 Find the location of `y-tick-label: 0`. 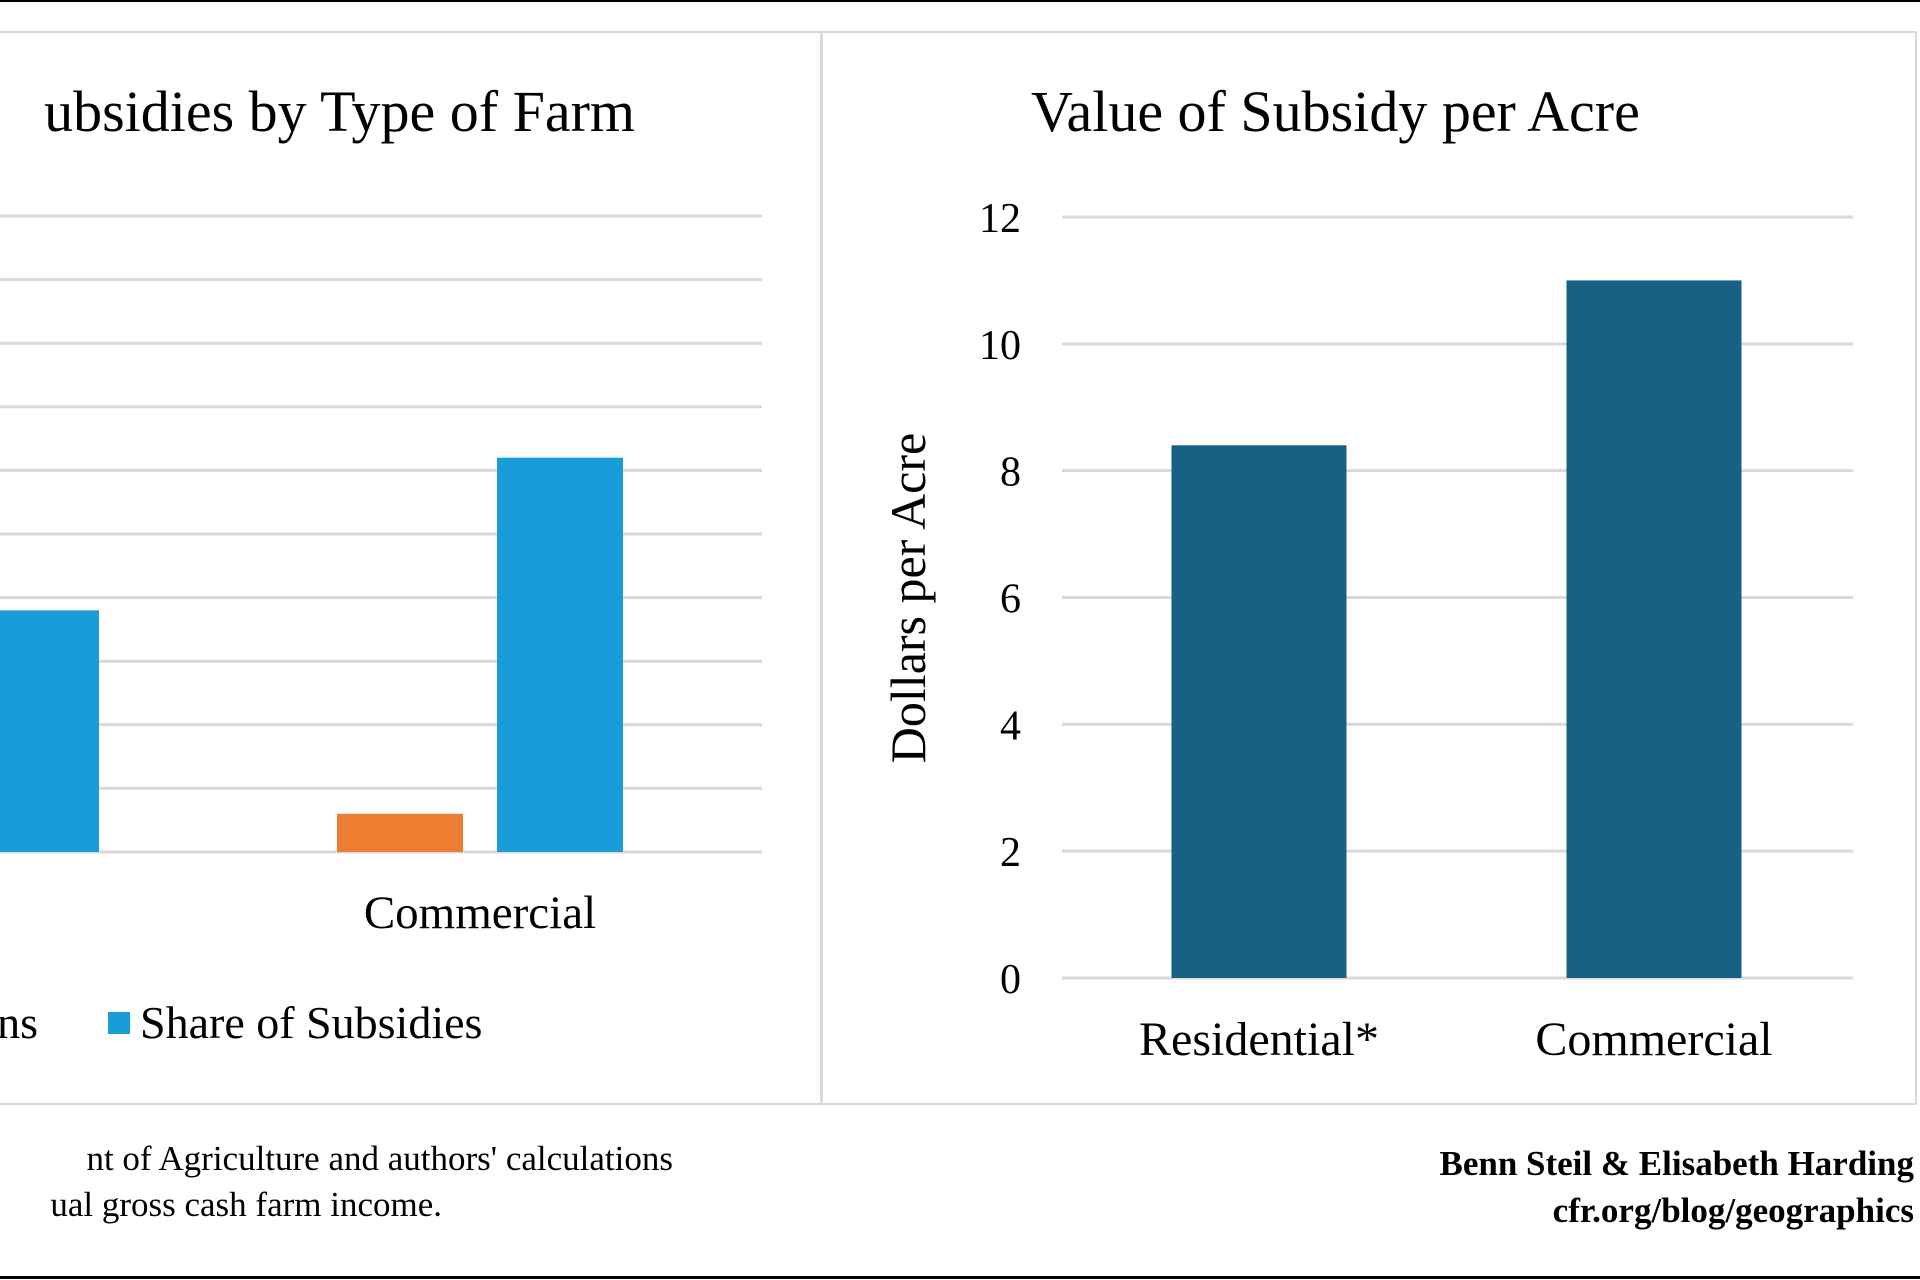

y-tick-label: 0 is located at coordinates (1010, 980).